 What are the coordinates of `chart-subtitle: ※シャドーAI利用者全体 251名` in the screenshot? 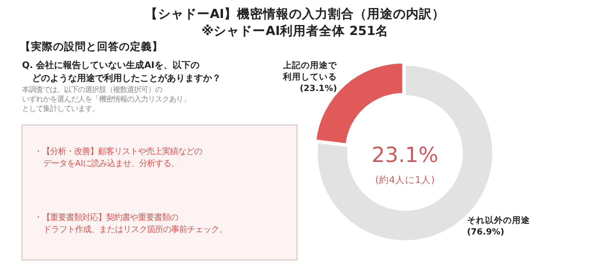 It's located at (295, 30).